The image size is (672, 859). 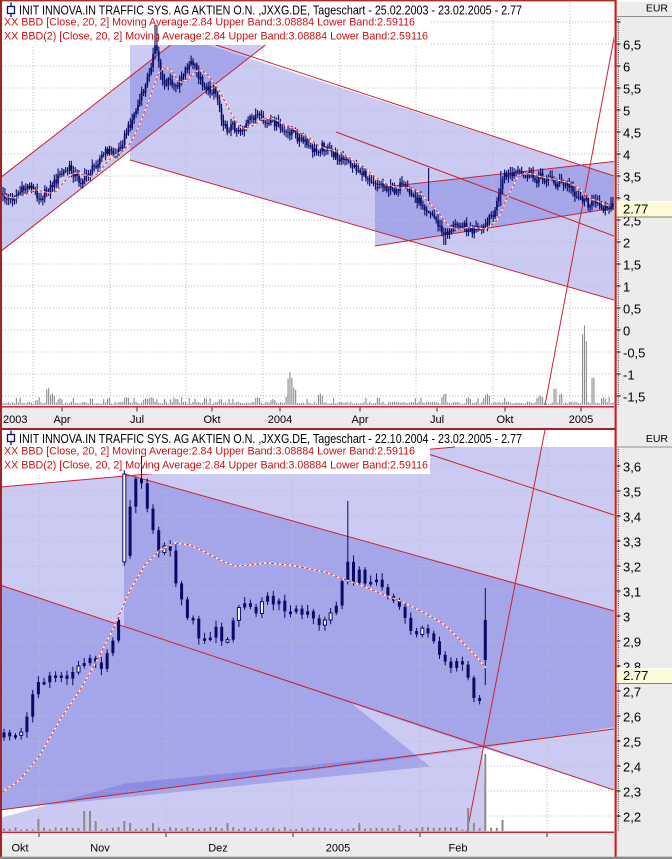 What do you see at coordinates (626, 66) in the screenshot?
I see `svg-text: 6` at bounding box center [626, 66].